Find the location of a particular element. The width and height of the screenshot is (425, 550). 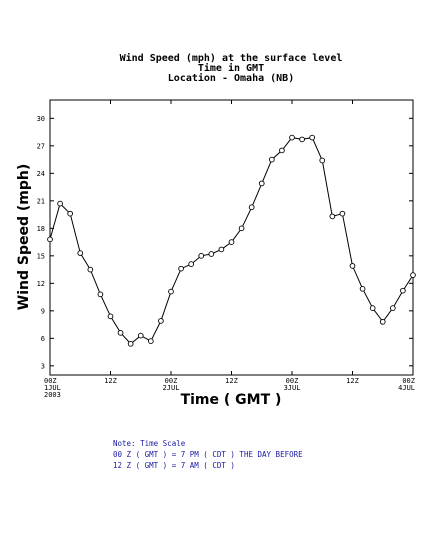

y-tick-label: 15 is located at coordinates (41, 256).